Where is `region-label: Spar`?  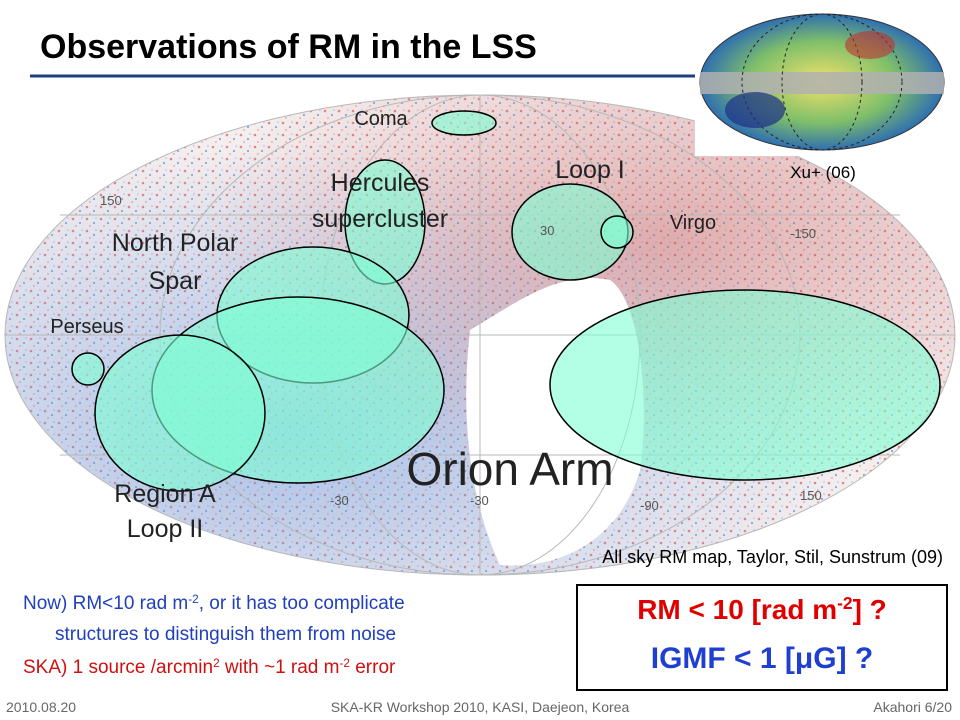 region-label: Spar is located at coordinates (175, 281).